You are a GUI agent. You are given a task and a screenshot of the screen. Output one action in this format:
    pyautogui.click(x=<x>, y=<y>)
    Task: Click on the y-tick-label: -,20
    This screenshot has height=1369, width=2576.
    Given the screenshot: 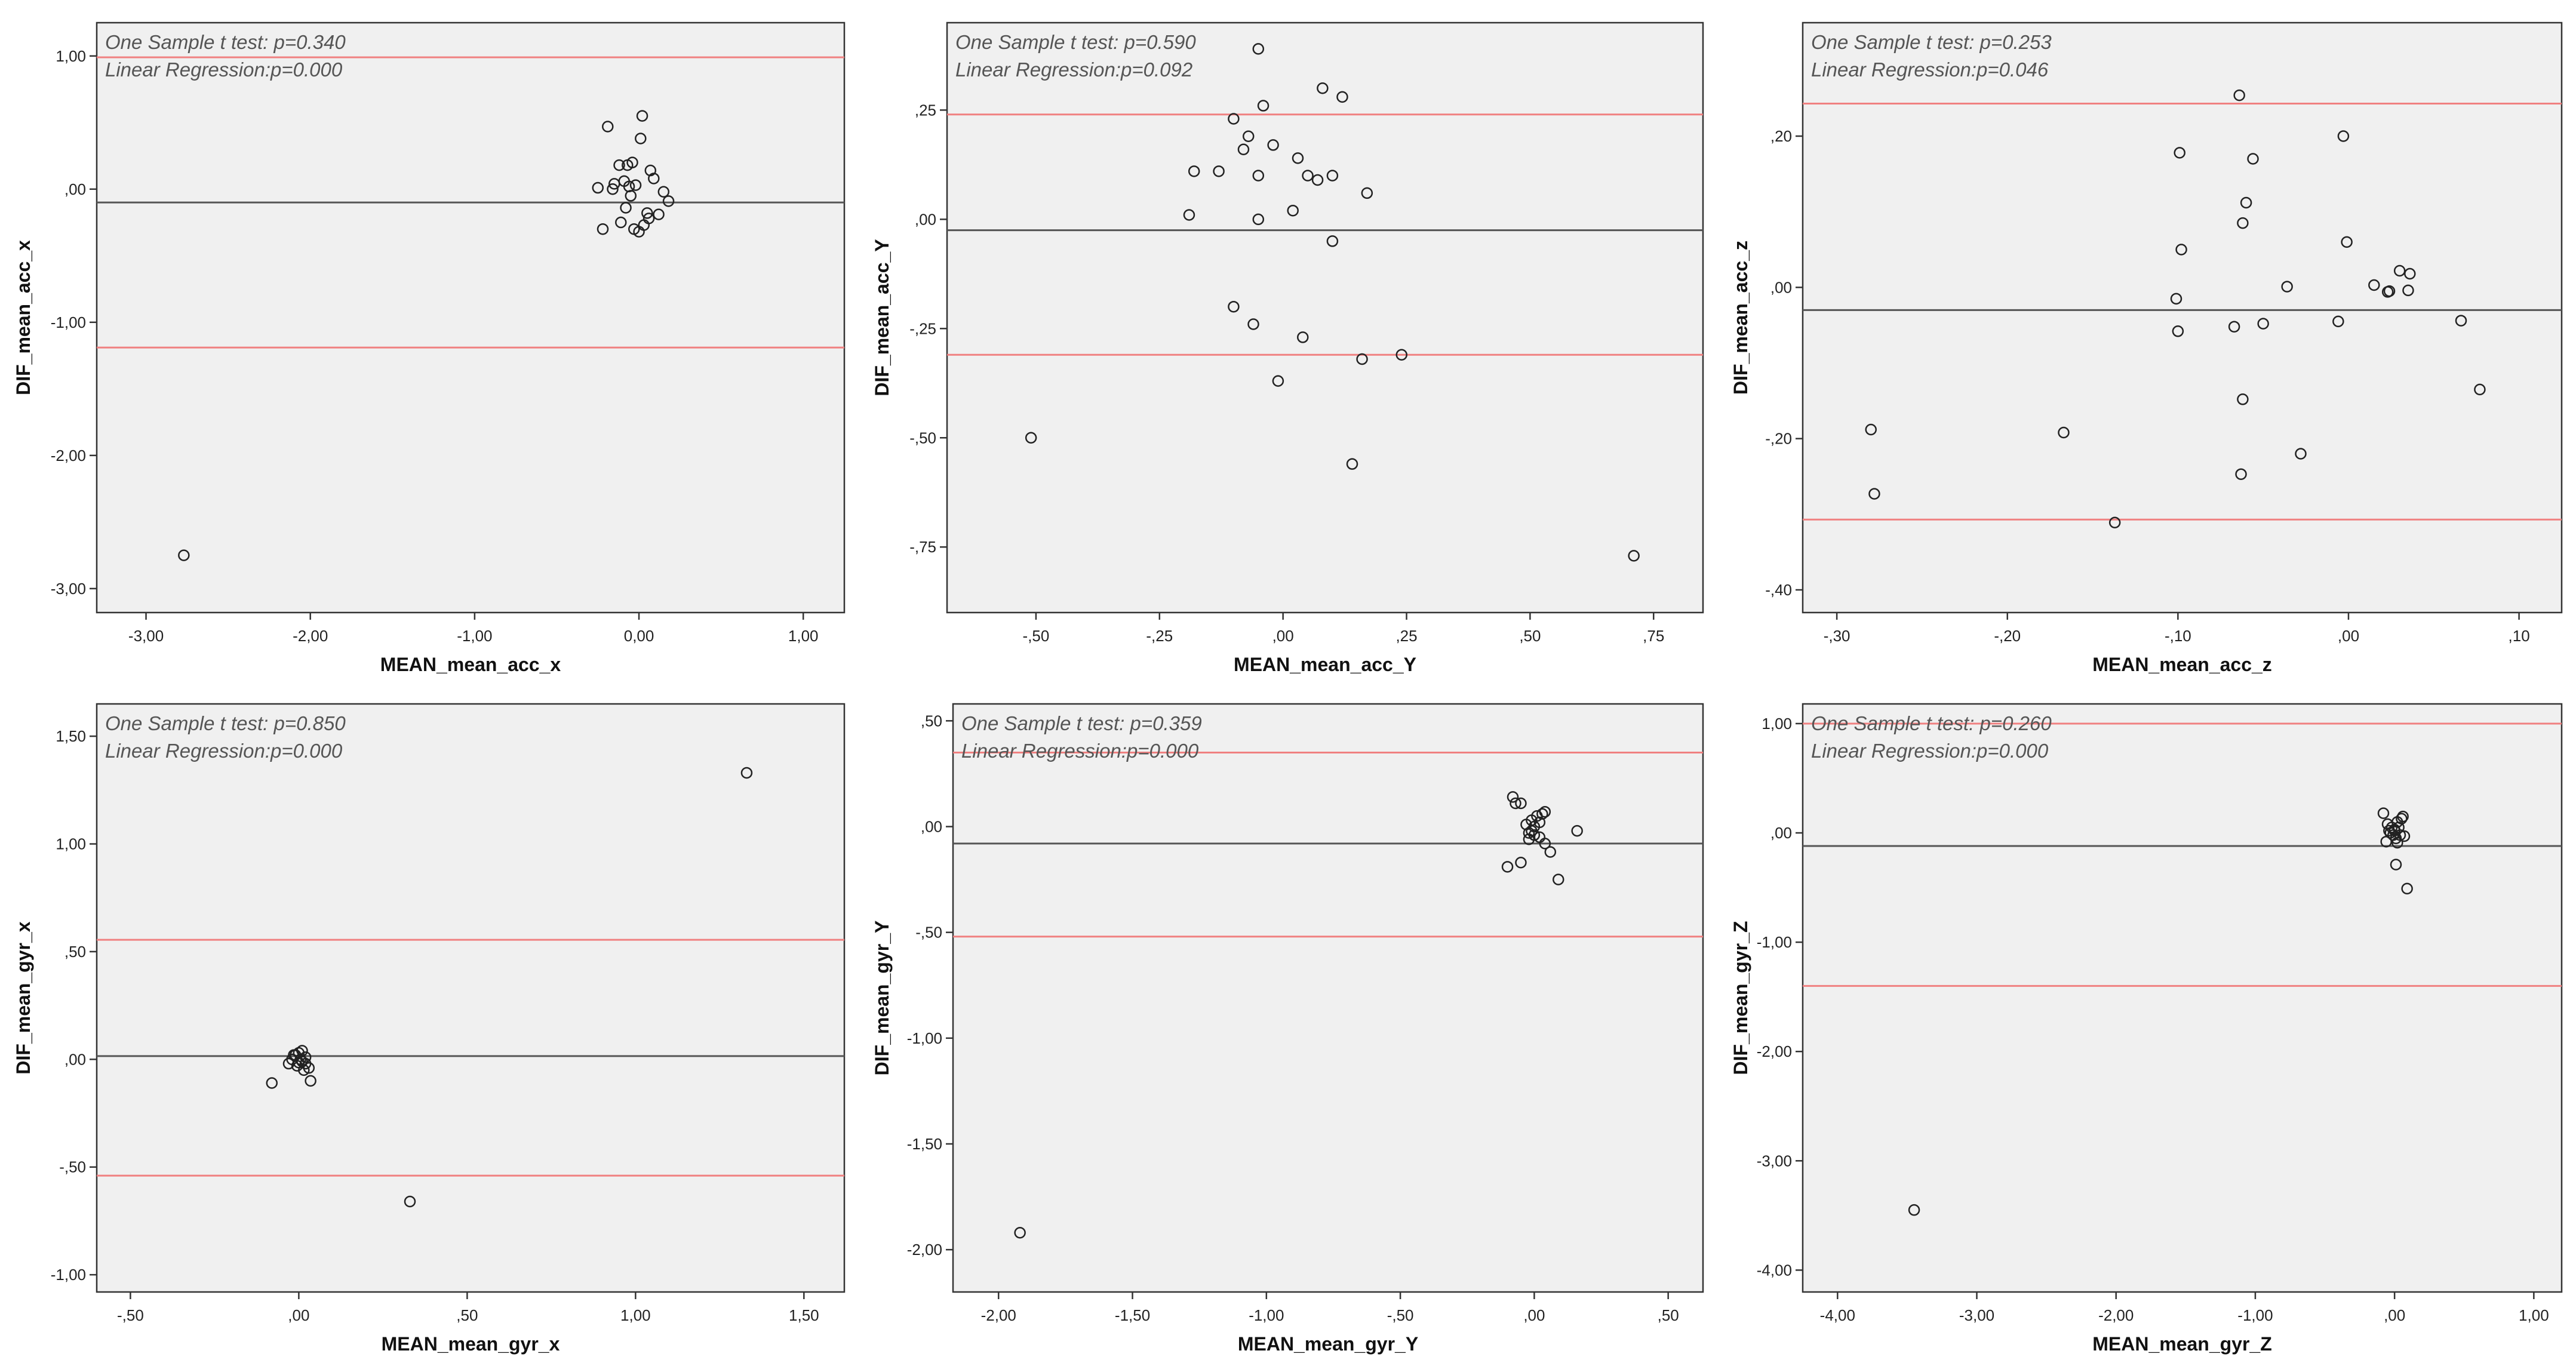 What is the action you would take?
    pyautogui.click(x=1778, y=439)
    